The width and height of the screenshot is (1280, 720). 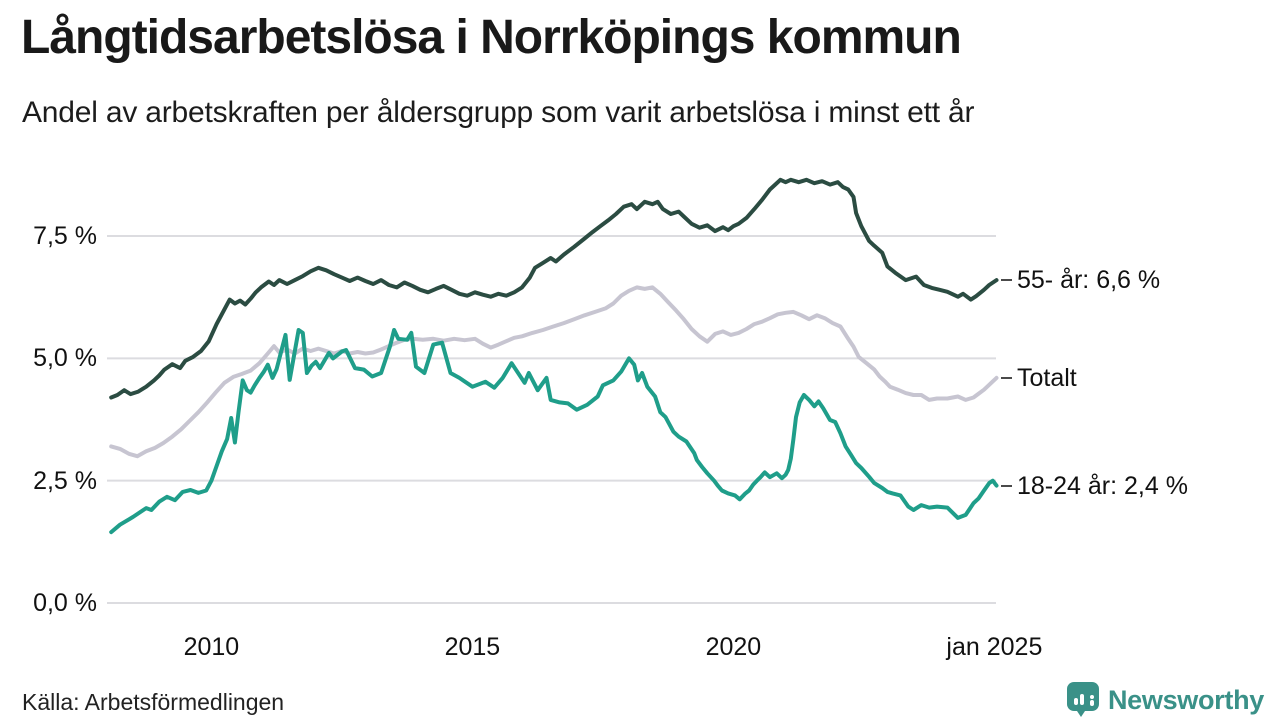 What do you see at coordinates (65, 236) in the screenshot?
I see `y-tick-label: 7,5 %` at bounding box center [65, 236].